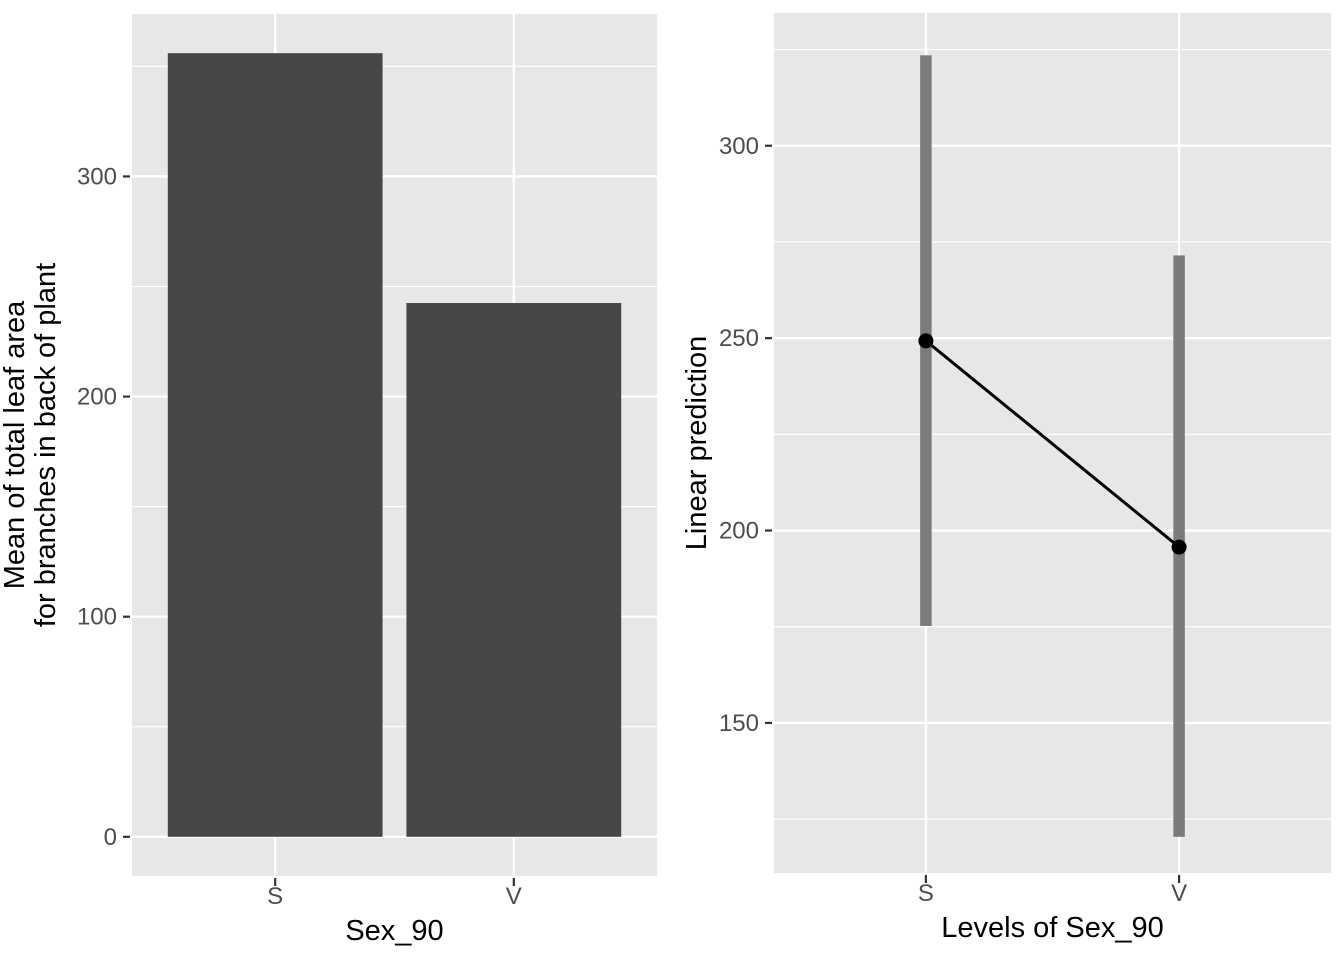 The width and height of the screenshot is (1344, 960). I want to click on x-axis-title: Sex_90, so click(394, 931).